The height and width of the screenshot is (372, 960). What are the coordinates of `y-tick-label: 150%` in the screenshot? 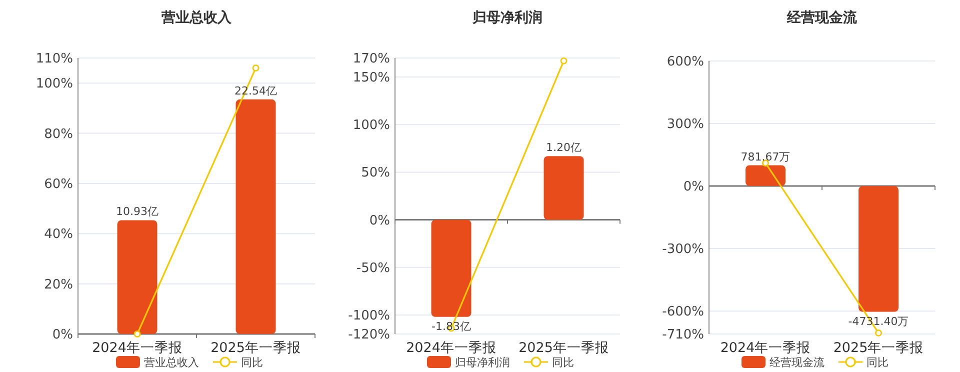 It's located at (371, 78).